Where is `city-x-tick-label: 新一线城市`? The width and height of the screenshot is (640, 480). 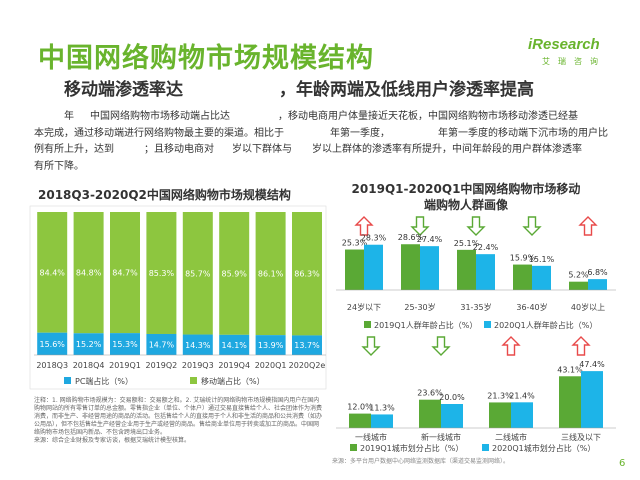
city-x-tick-label: 新一线城市 is located at coordinates (441, 437).